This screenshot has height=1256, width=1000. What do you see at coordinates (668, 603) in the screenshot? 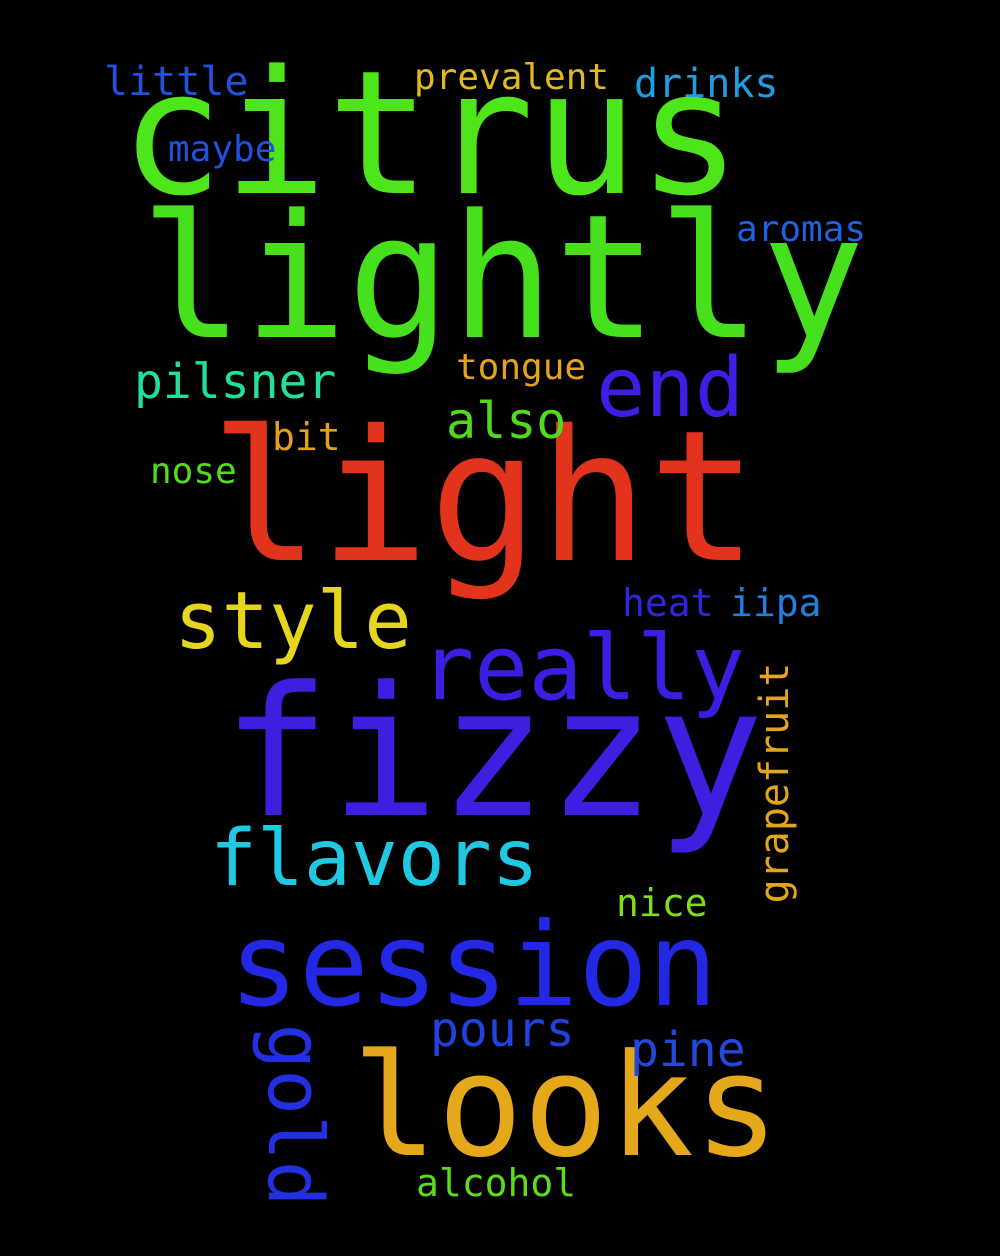
I see `word-heat: heat` at bounding box center [668, 603].